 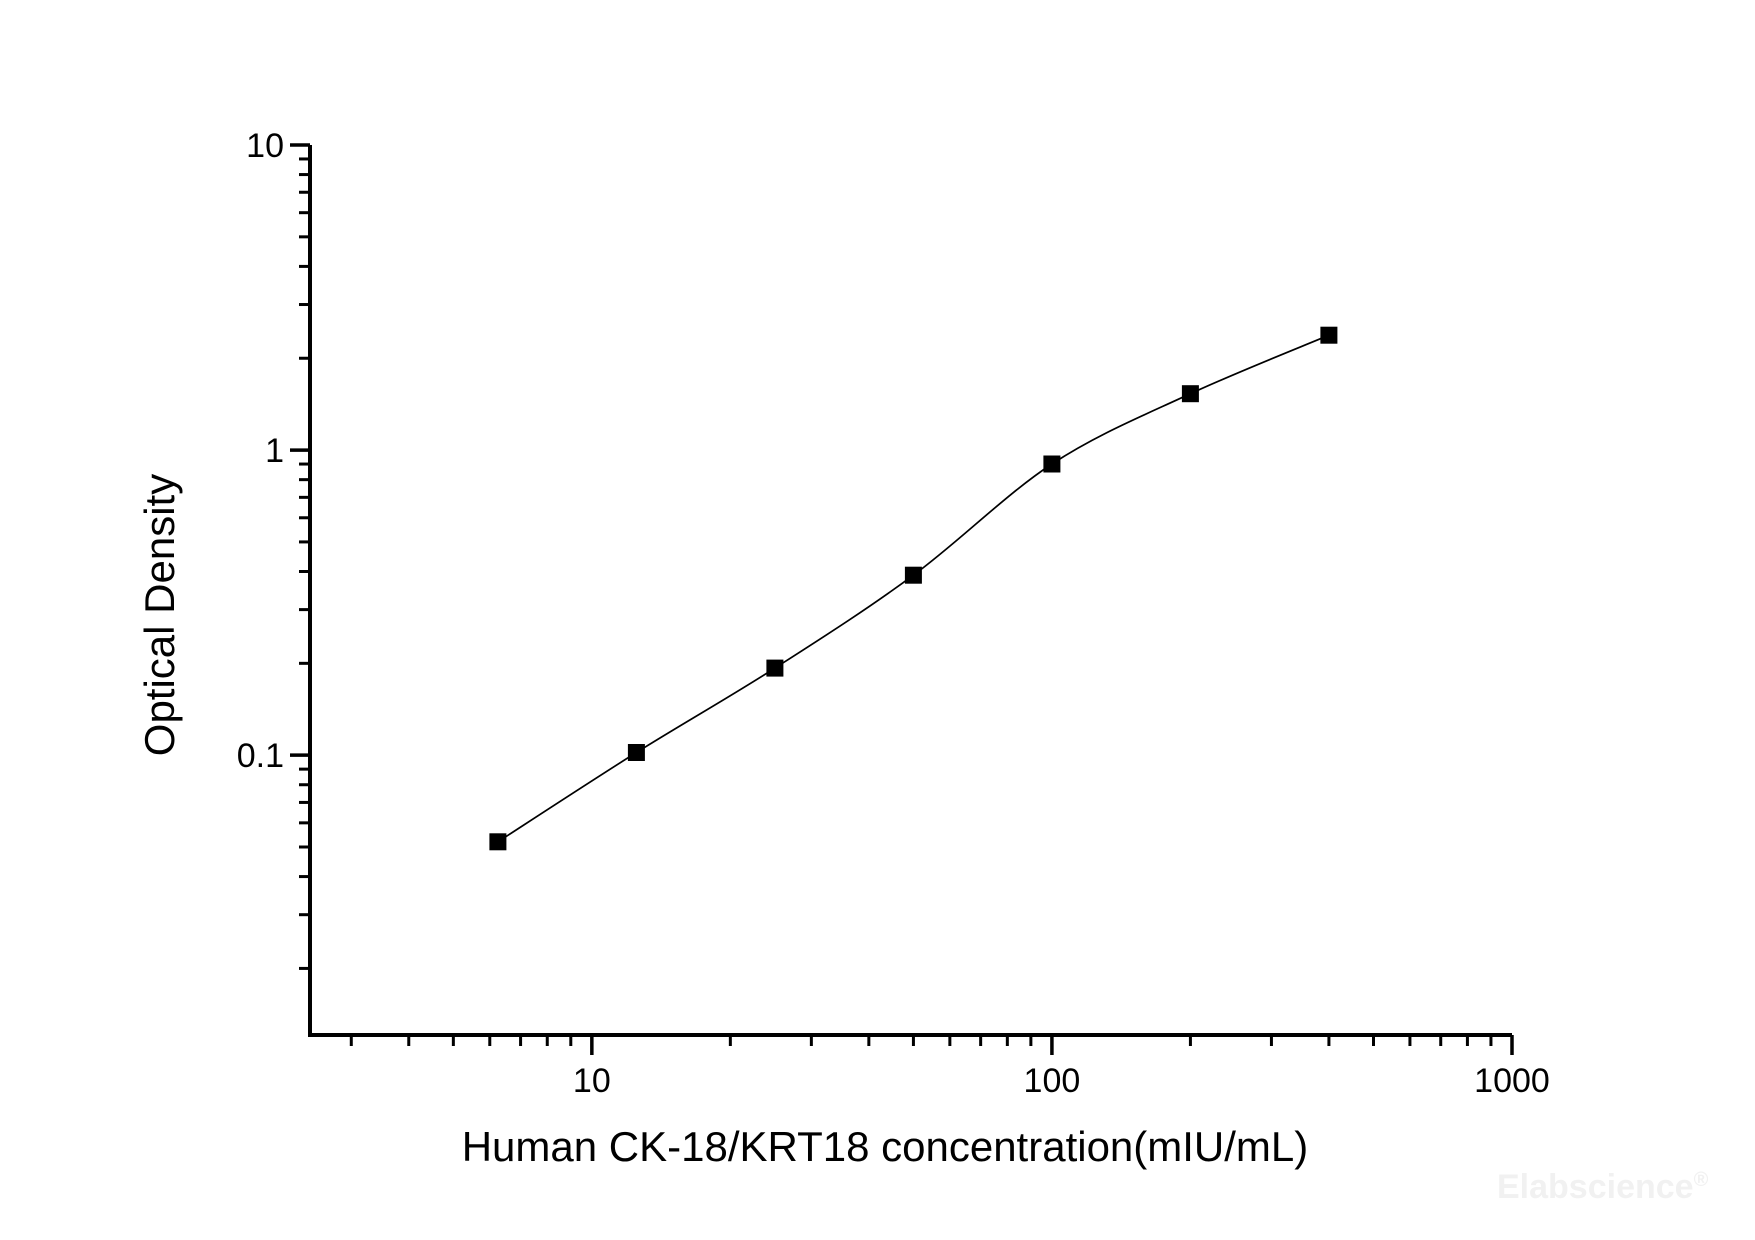 I want to click on x-tick-label: 10, so click(x=592, y=1081).